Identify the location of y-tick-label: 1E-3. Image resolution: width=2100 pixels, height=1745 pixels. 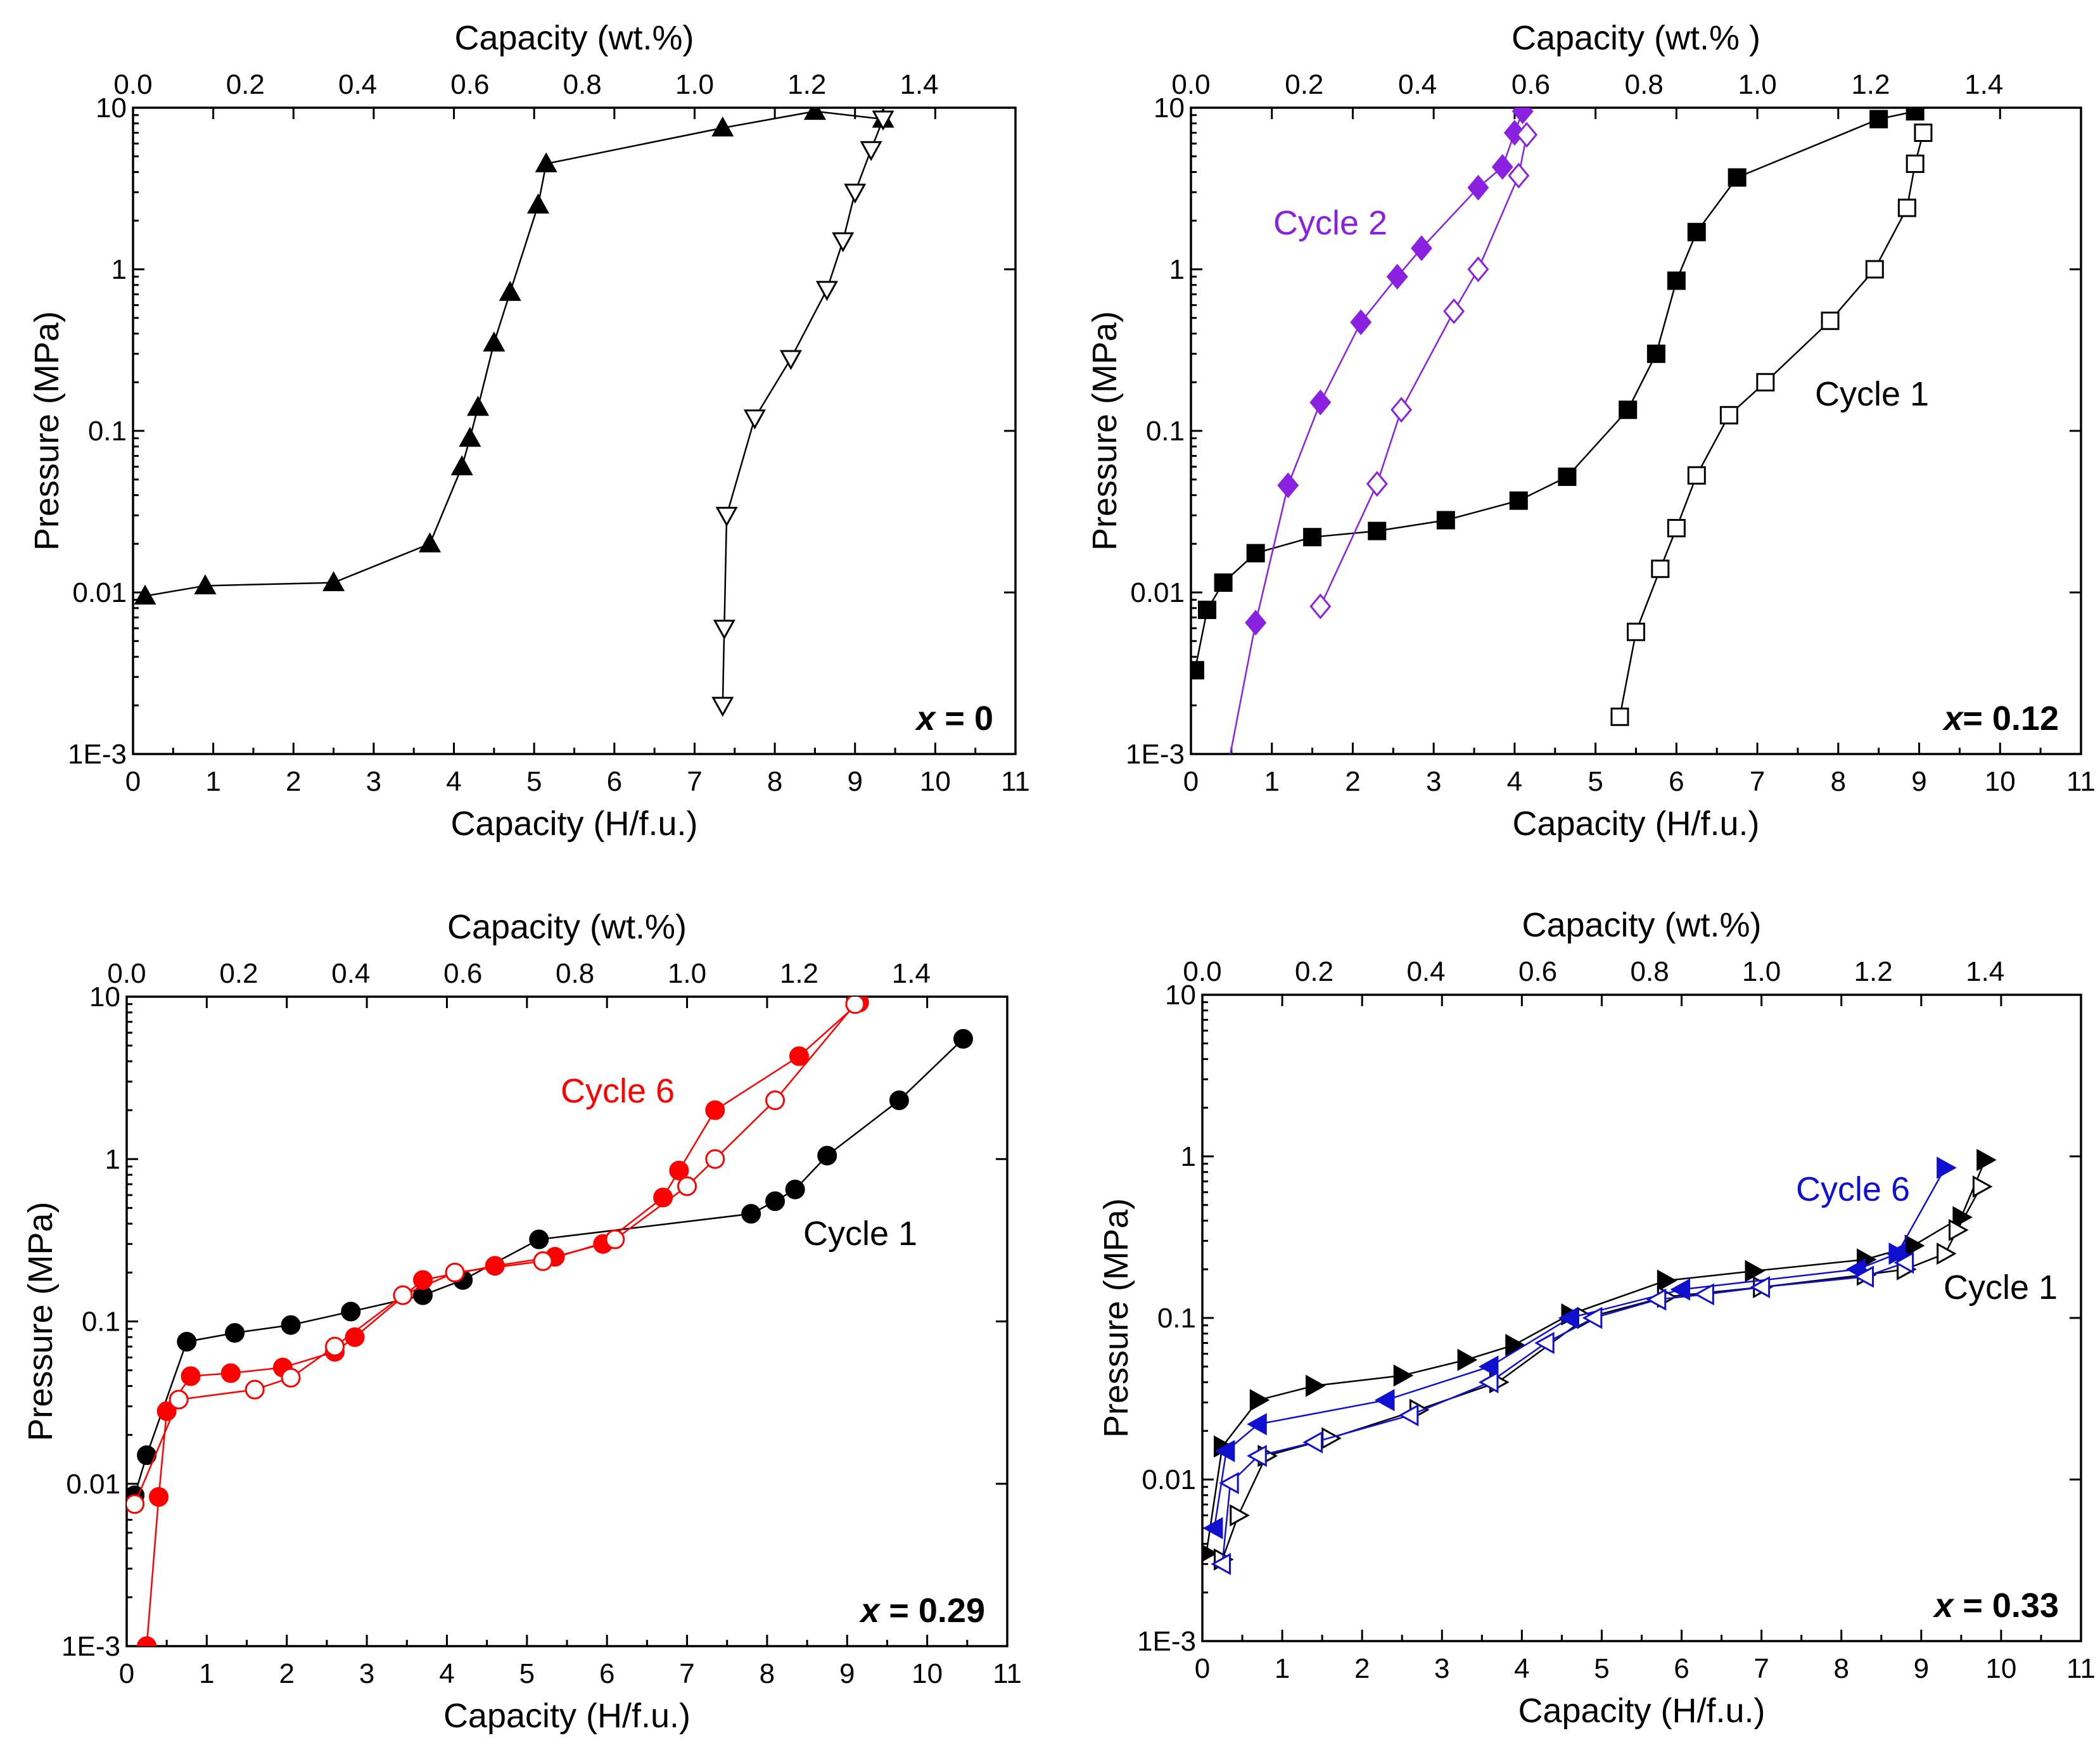
(97, 755).